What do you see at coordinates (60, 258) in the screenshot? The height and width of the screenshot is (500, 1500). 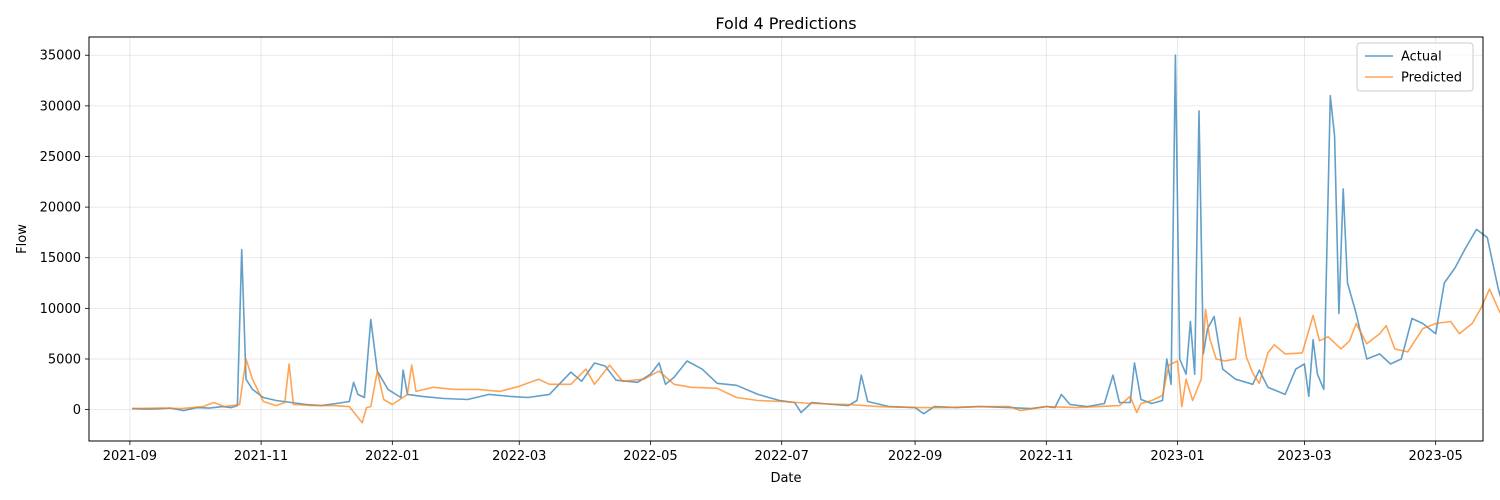 I see `y-tick-label: 15000` at bounding box center [60, 258].